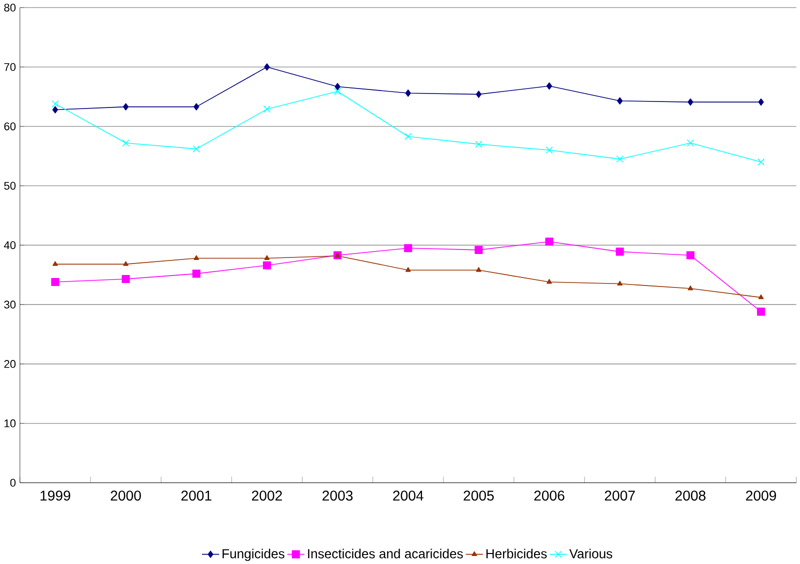 This screenshot has height=564, width=800. What do you see at coordinates (10, 8) in the screenshot?
I see `y-tick-label: 80` at bounding box center [10, 8].